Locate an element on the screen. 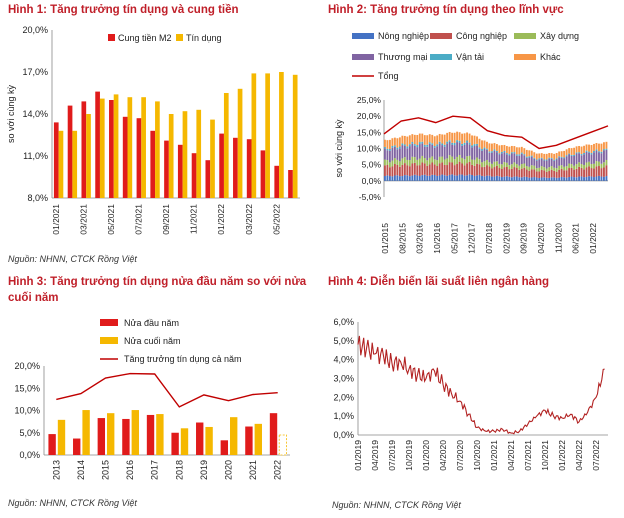  chart-2-x-tick-label: 07/2018 is located at coordinates (489, 238).